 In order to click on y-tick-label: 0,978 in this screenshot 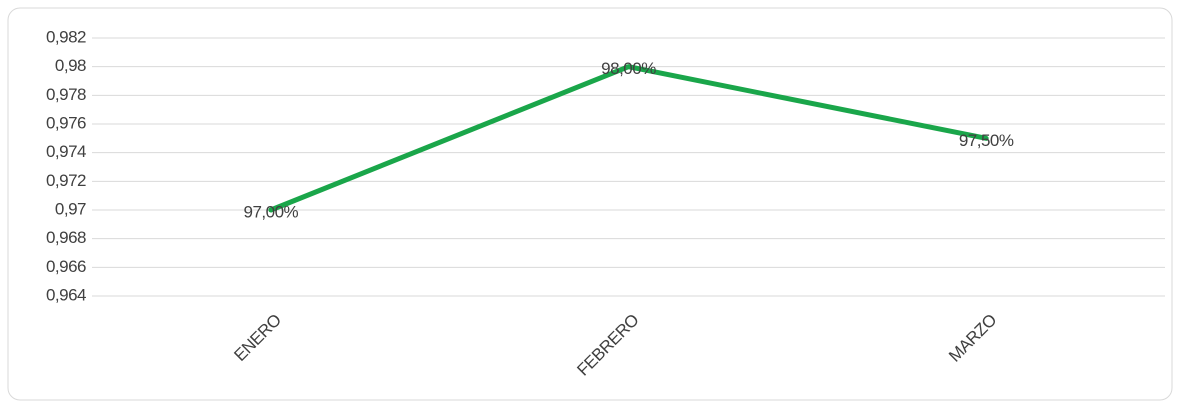, I will do `click(66, 94)`.